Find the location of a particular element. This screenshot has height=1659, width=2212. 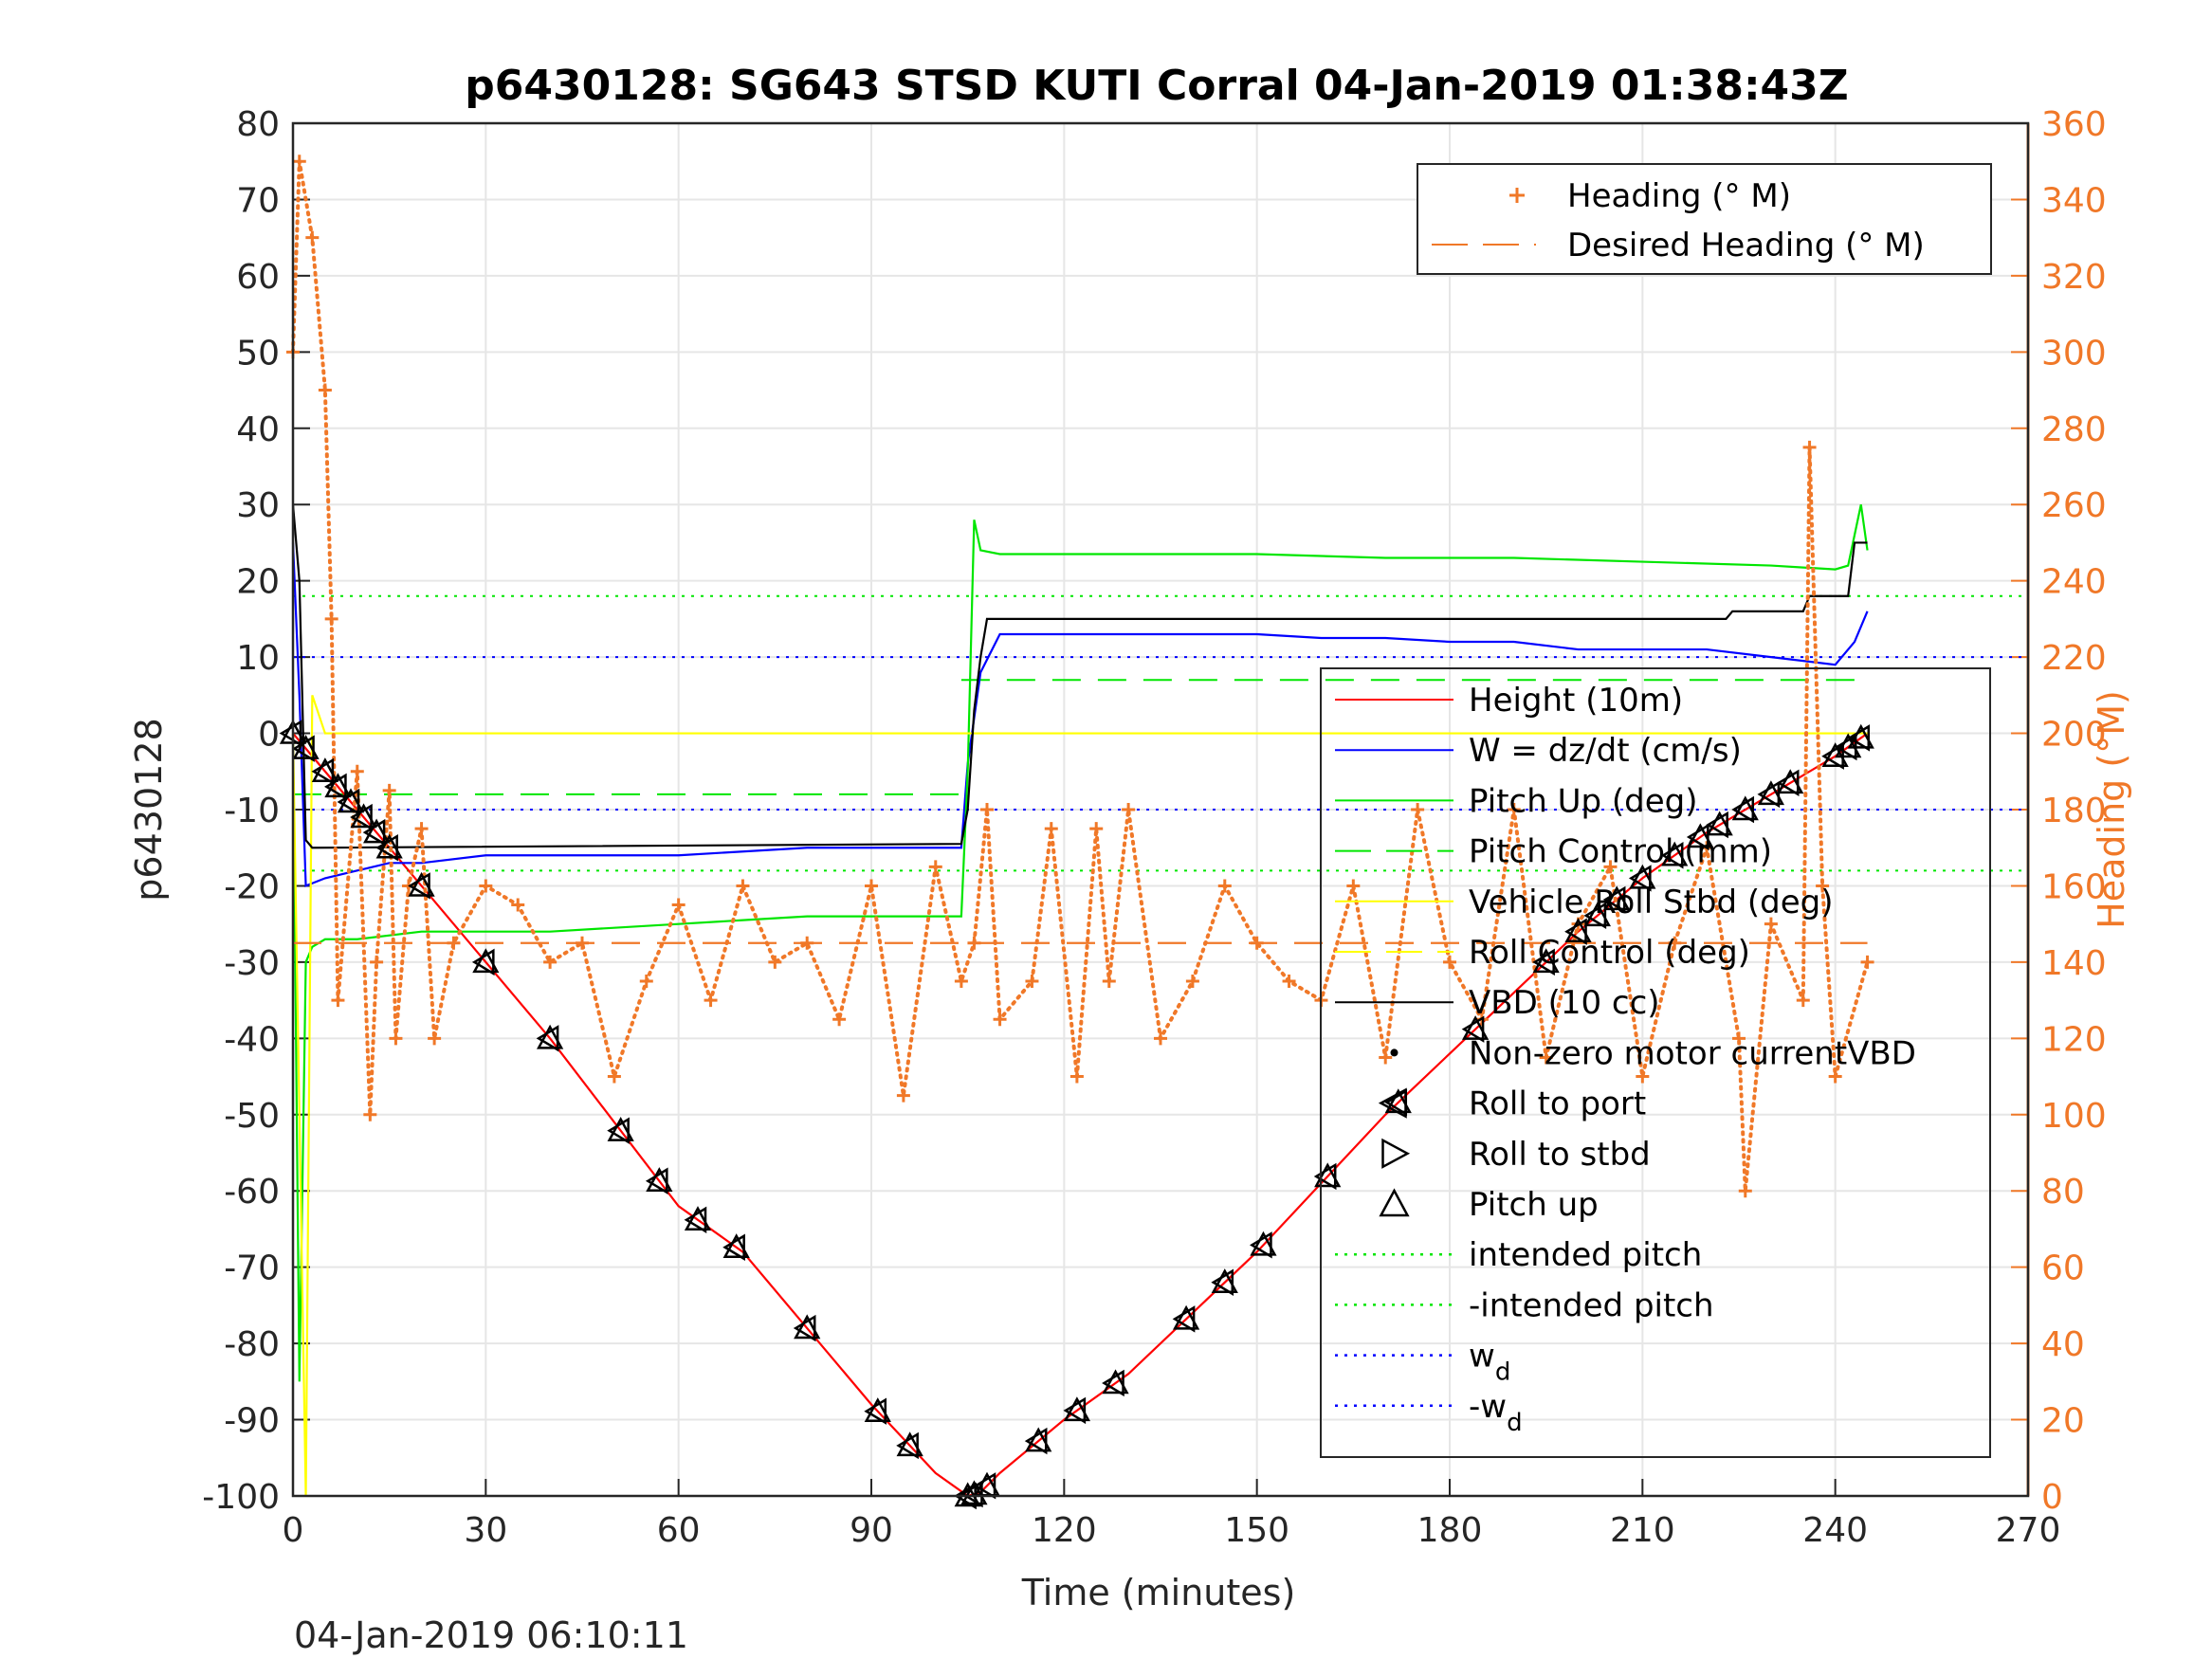

x-tick-label: 90 is located at coordinates (871, 1530).